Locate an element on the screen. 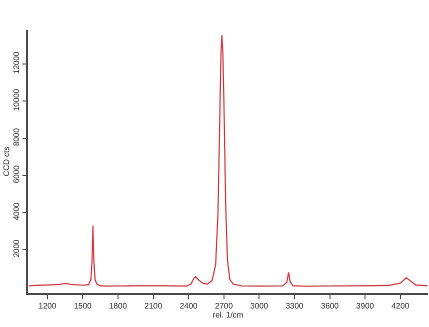 This screenshot has height=327, width=429. y-tick-label: 12000 is located at coordinates (17, 62).